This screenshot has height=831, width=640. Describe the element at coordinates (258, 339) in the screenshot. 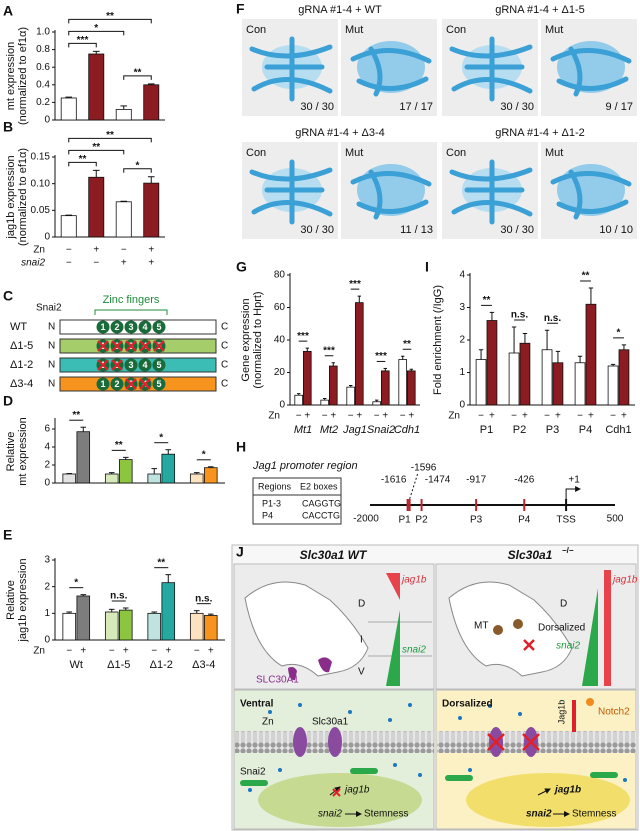

I see `y-axis-label: (normalized to Hprt)` at that location.